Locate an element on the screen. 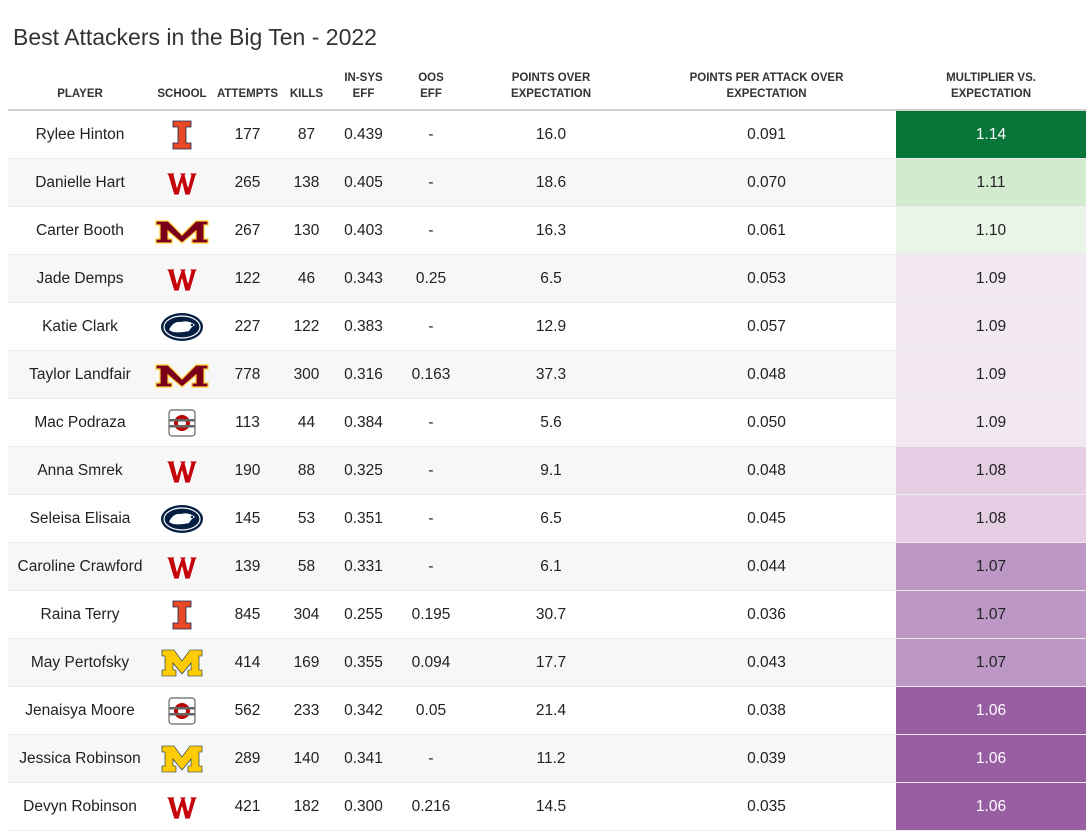 This screenshot has height=831, width=1092. col-header-in-sys-line2: EFF is located at coordinates (363, 94).